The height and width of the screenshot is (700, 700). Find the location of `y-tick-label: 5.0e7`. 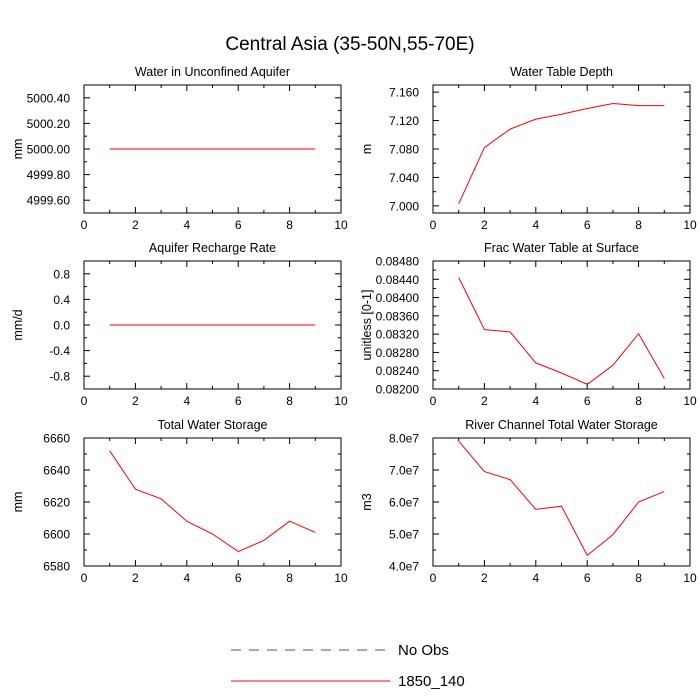

y-tick-label: 5.0e7 is located at coordinates (404, 535).